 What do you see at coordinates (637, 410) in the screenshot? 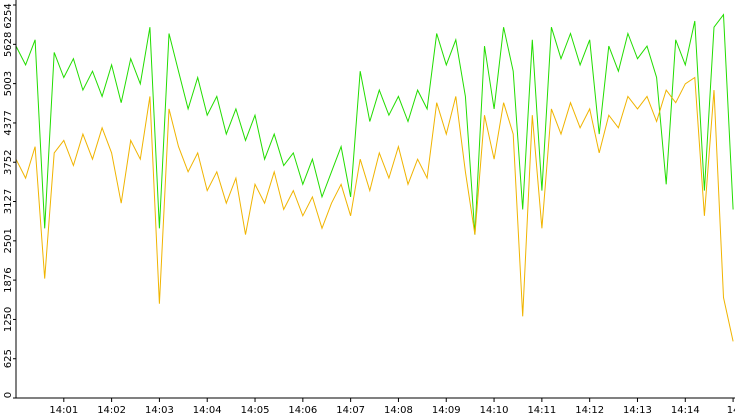
I see `x-tick-label: 14:13` at bounding box center [637, 410].